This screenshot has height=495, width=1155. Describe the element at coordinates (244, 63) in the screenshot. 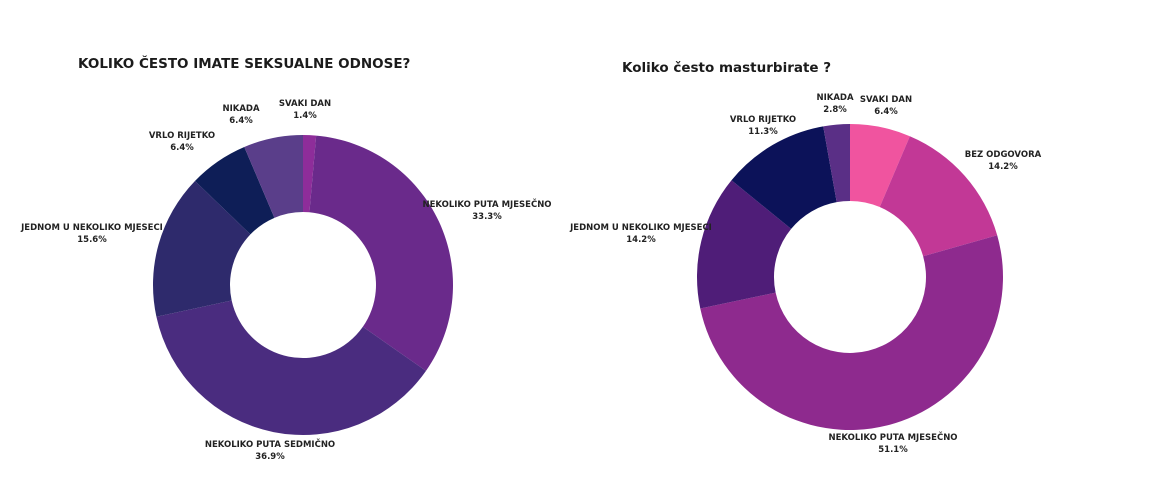

I see `chart-title: KOLIKO ČESTO IMATE SEKSUALNE ODNOSE?` at that location.